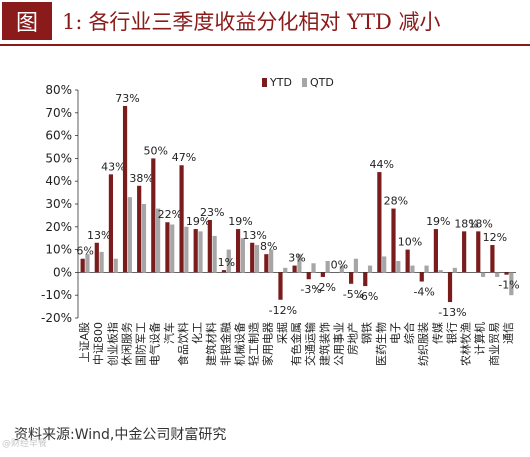 This screenshot has width=530, height=457. I want to click on x-category-label: 钢铁, so click(367, 333).